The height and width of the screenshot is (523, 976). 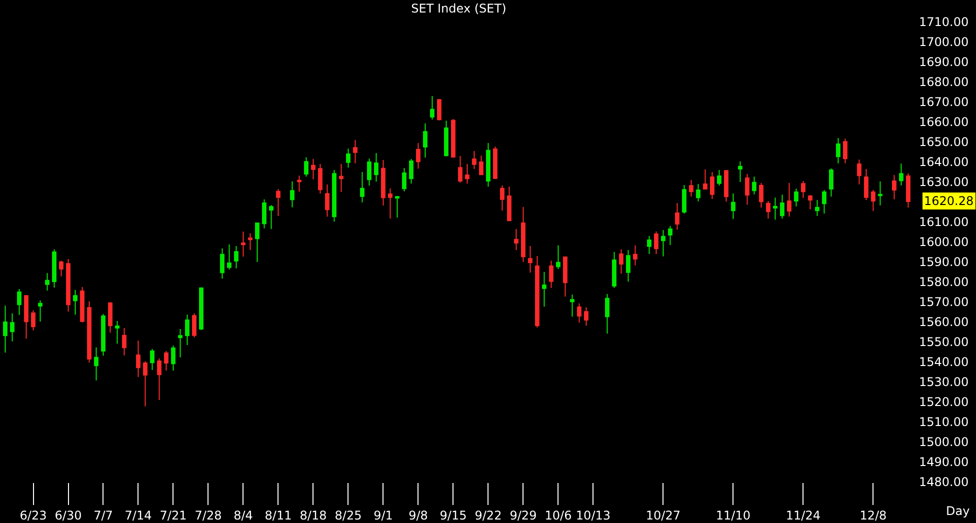 What do you see at coordinates (243, 515) in the screenshot?
I see `x-tick-label: 8/4` at bounding box center [243, 515].